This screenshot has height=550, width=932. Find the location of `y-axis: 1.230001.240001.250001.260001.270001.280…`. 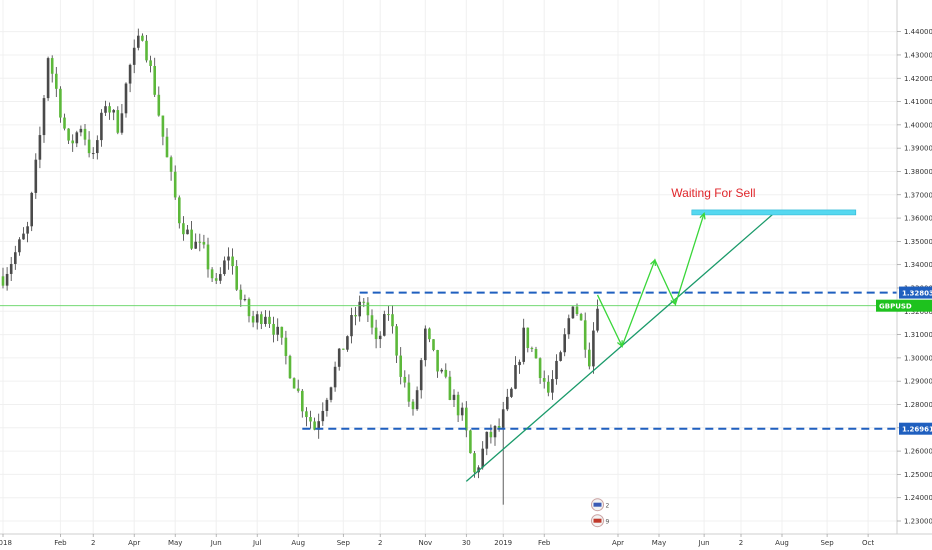

y-axis: 1.230001.240001.250001.260001.270001.280… is located at coordinates (914, 277).